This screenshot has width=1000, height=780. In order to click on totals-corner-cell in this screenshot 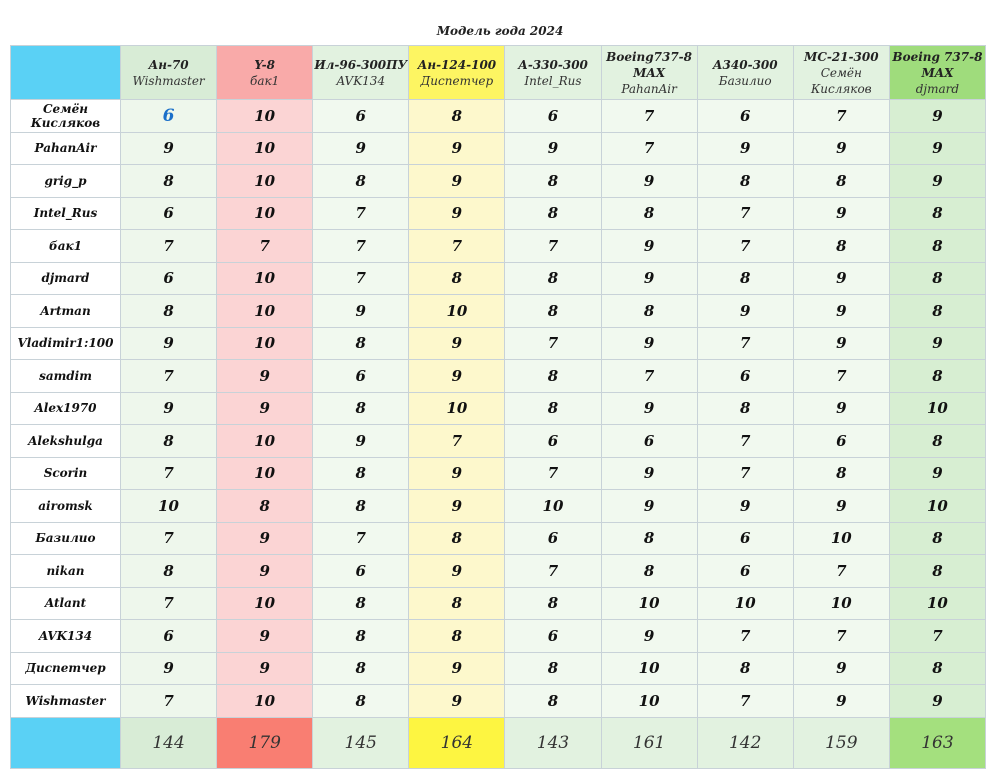, I will do `click(65, 742)`.